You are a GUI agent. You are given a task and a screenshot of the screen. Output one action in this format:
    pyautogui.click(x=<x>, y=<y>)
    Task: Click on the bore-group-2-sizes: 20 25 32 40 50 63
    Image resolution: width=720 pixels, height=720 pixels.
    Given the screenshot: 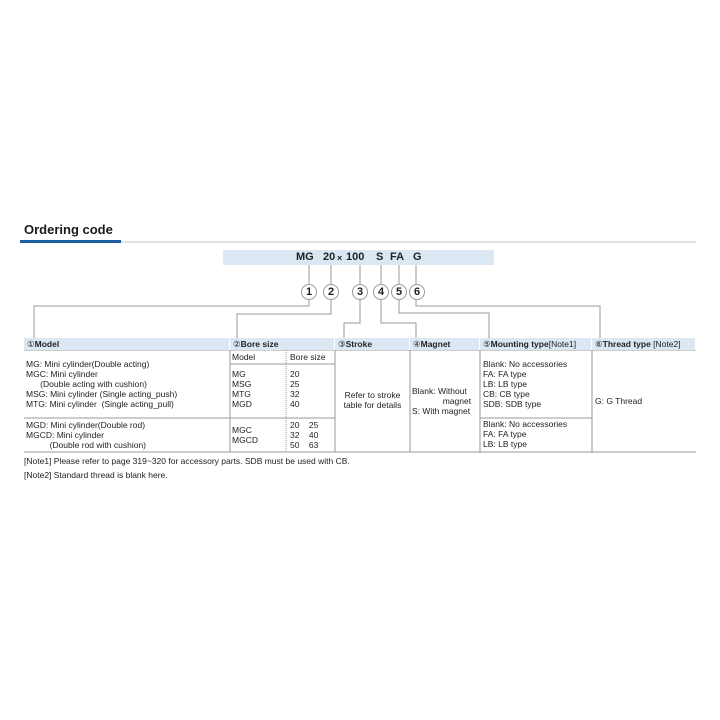 What is the action you would take?
    pyautogui.click(x=304, y=435)
    